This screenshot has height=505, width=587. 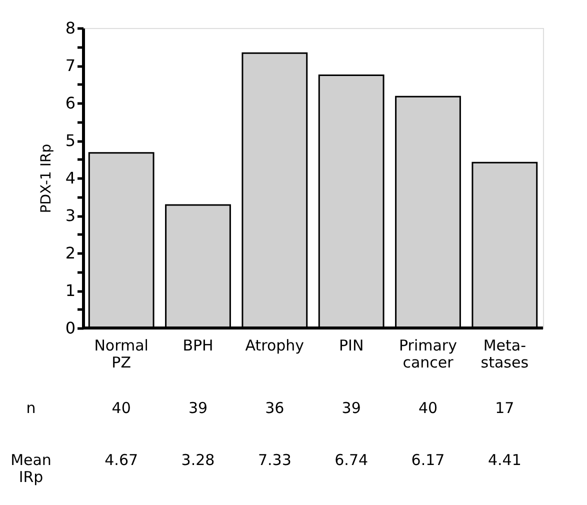 I want to click on y-tick-label: 3, so click(x=70, y=215).